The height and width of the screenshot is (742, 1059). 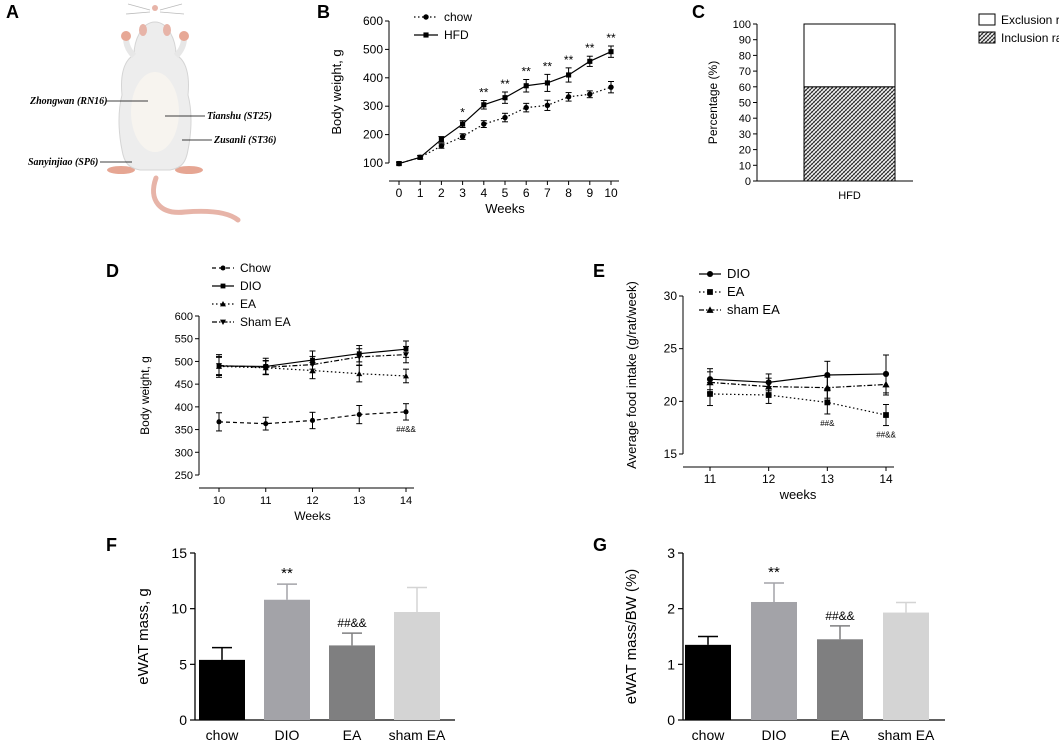 What do you see at coordinates (255, 268) in the screenshot?
I see `legend-label: Chow` at bounding box center [255, 268].